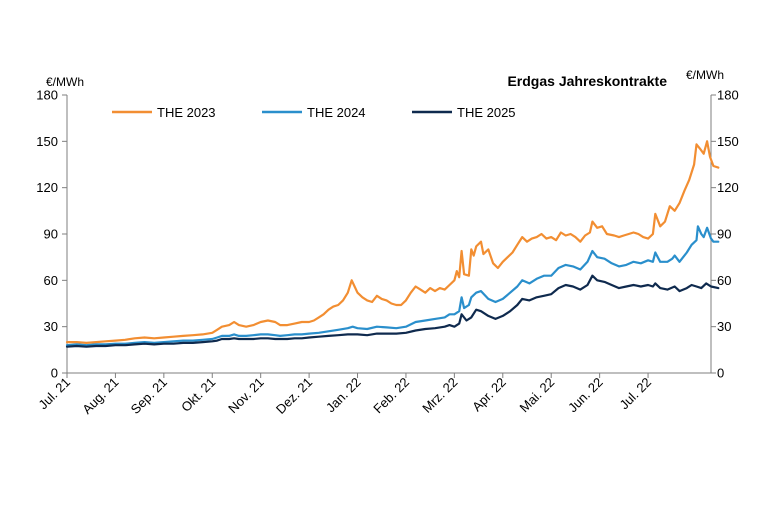  I want to click on legend: THE 2023 THE 2024 THE 2025, so click(314, 112).